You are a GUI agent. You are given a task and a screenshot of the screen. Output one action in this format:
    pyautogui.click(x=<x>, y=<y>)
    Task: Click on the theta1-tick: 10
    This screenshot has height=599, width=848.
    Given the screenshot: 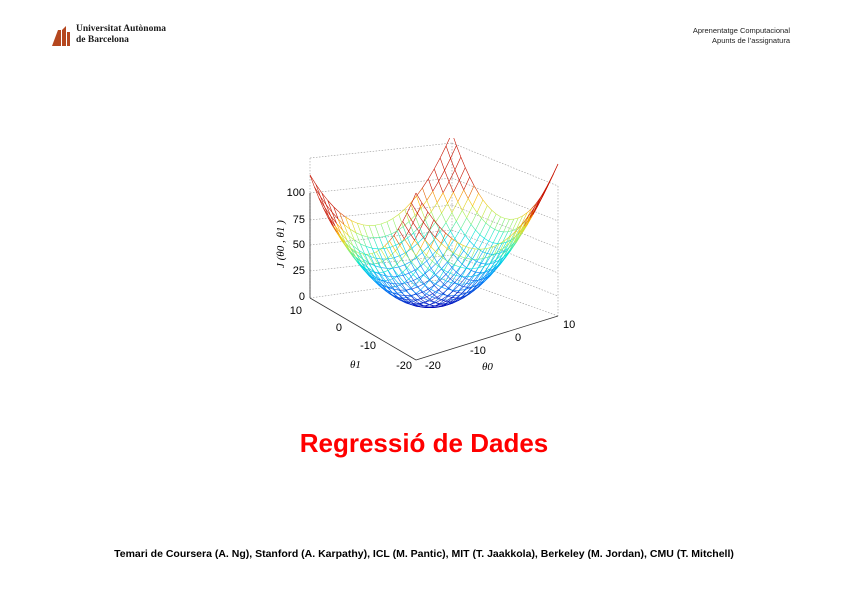 What is the action you would take?
    pyautogui.click(x=296, y=311)
    